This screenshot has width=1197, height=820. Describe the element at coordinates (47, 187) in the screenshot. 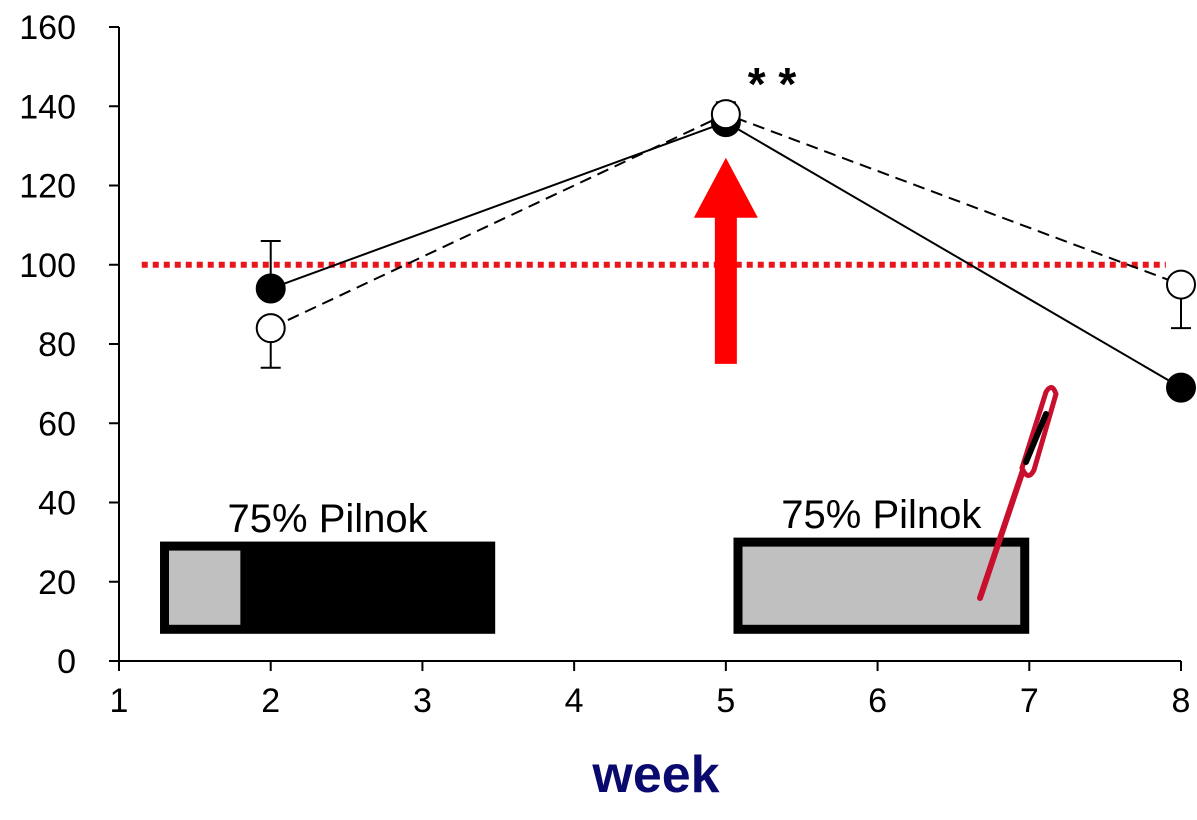

I see `y-tick-label: 120` at that location.